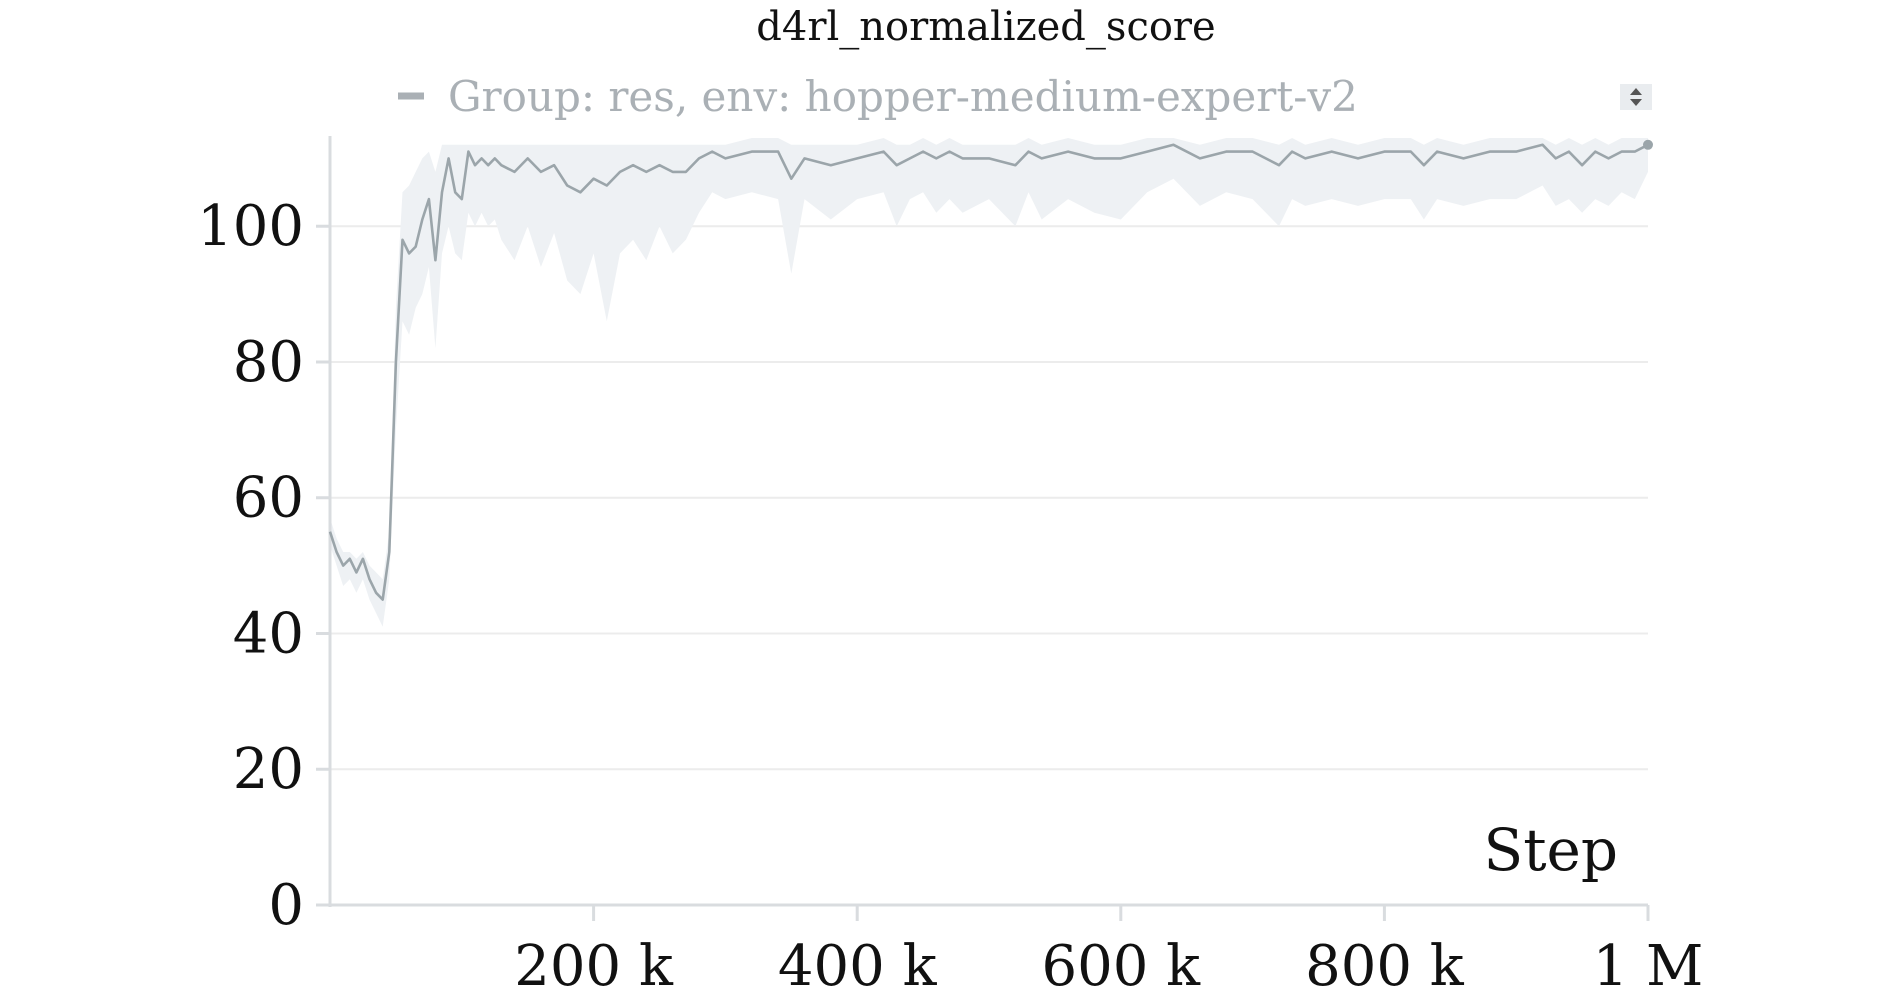 This screenshot has width=1890, height=989. Describe the element at coordinates (263, 566) in the screenshot. I see `y-ticks: 0 20 40 60 80 100` at that location.